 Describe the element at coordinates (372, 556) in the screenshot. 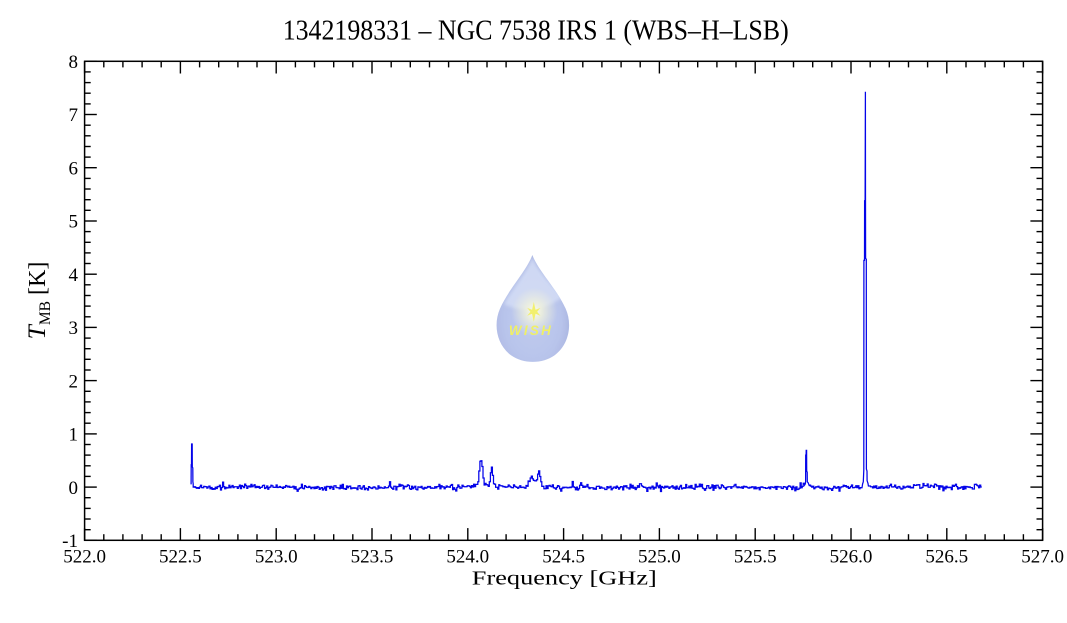

I see `svg-text: 523.5` at that location.